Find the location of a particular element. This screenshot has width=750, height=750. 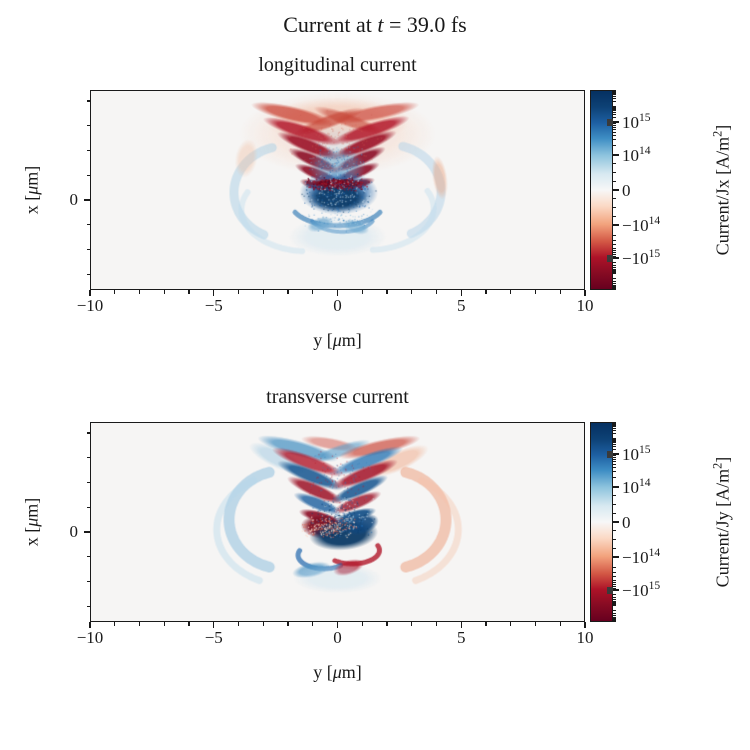

x-axis-label-post: m] is located at coordinates (351, 340).